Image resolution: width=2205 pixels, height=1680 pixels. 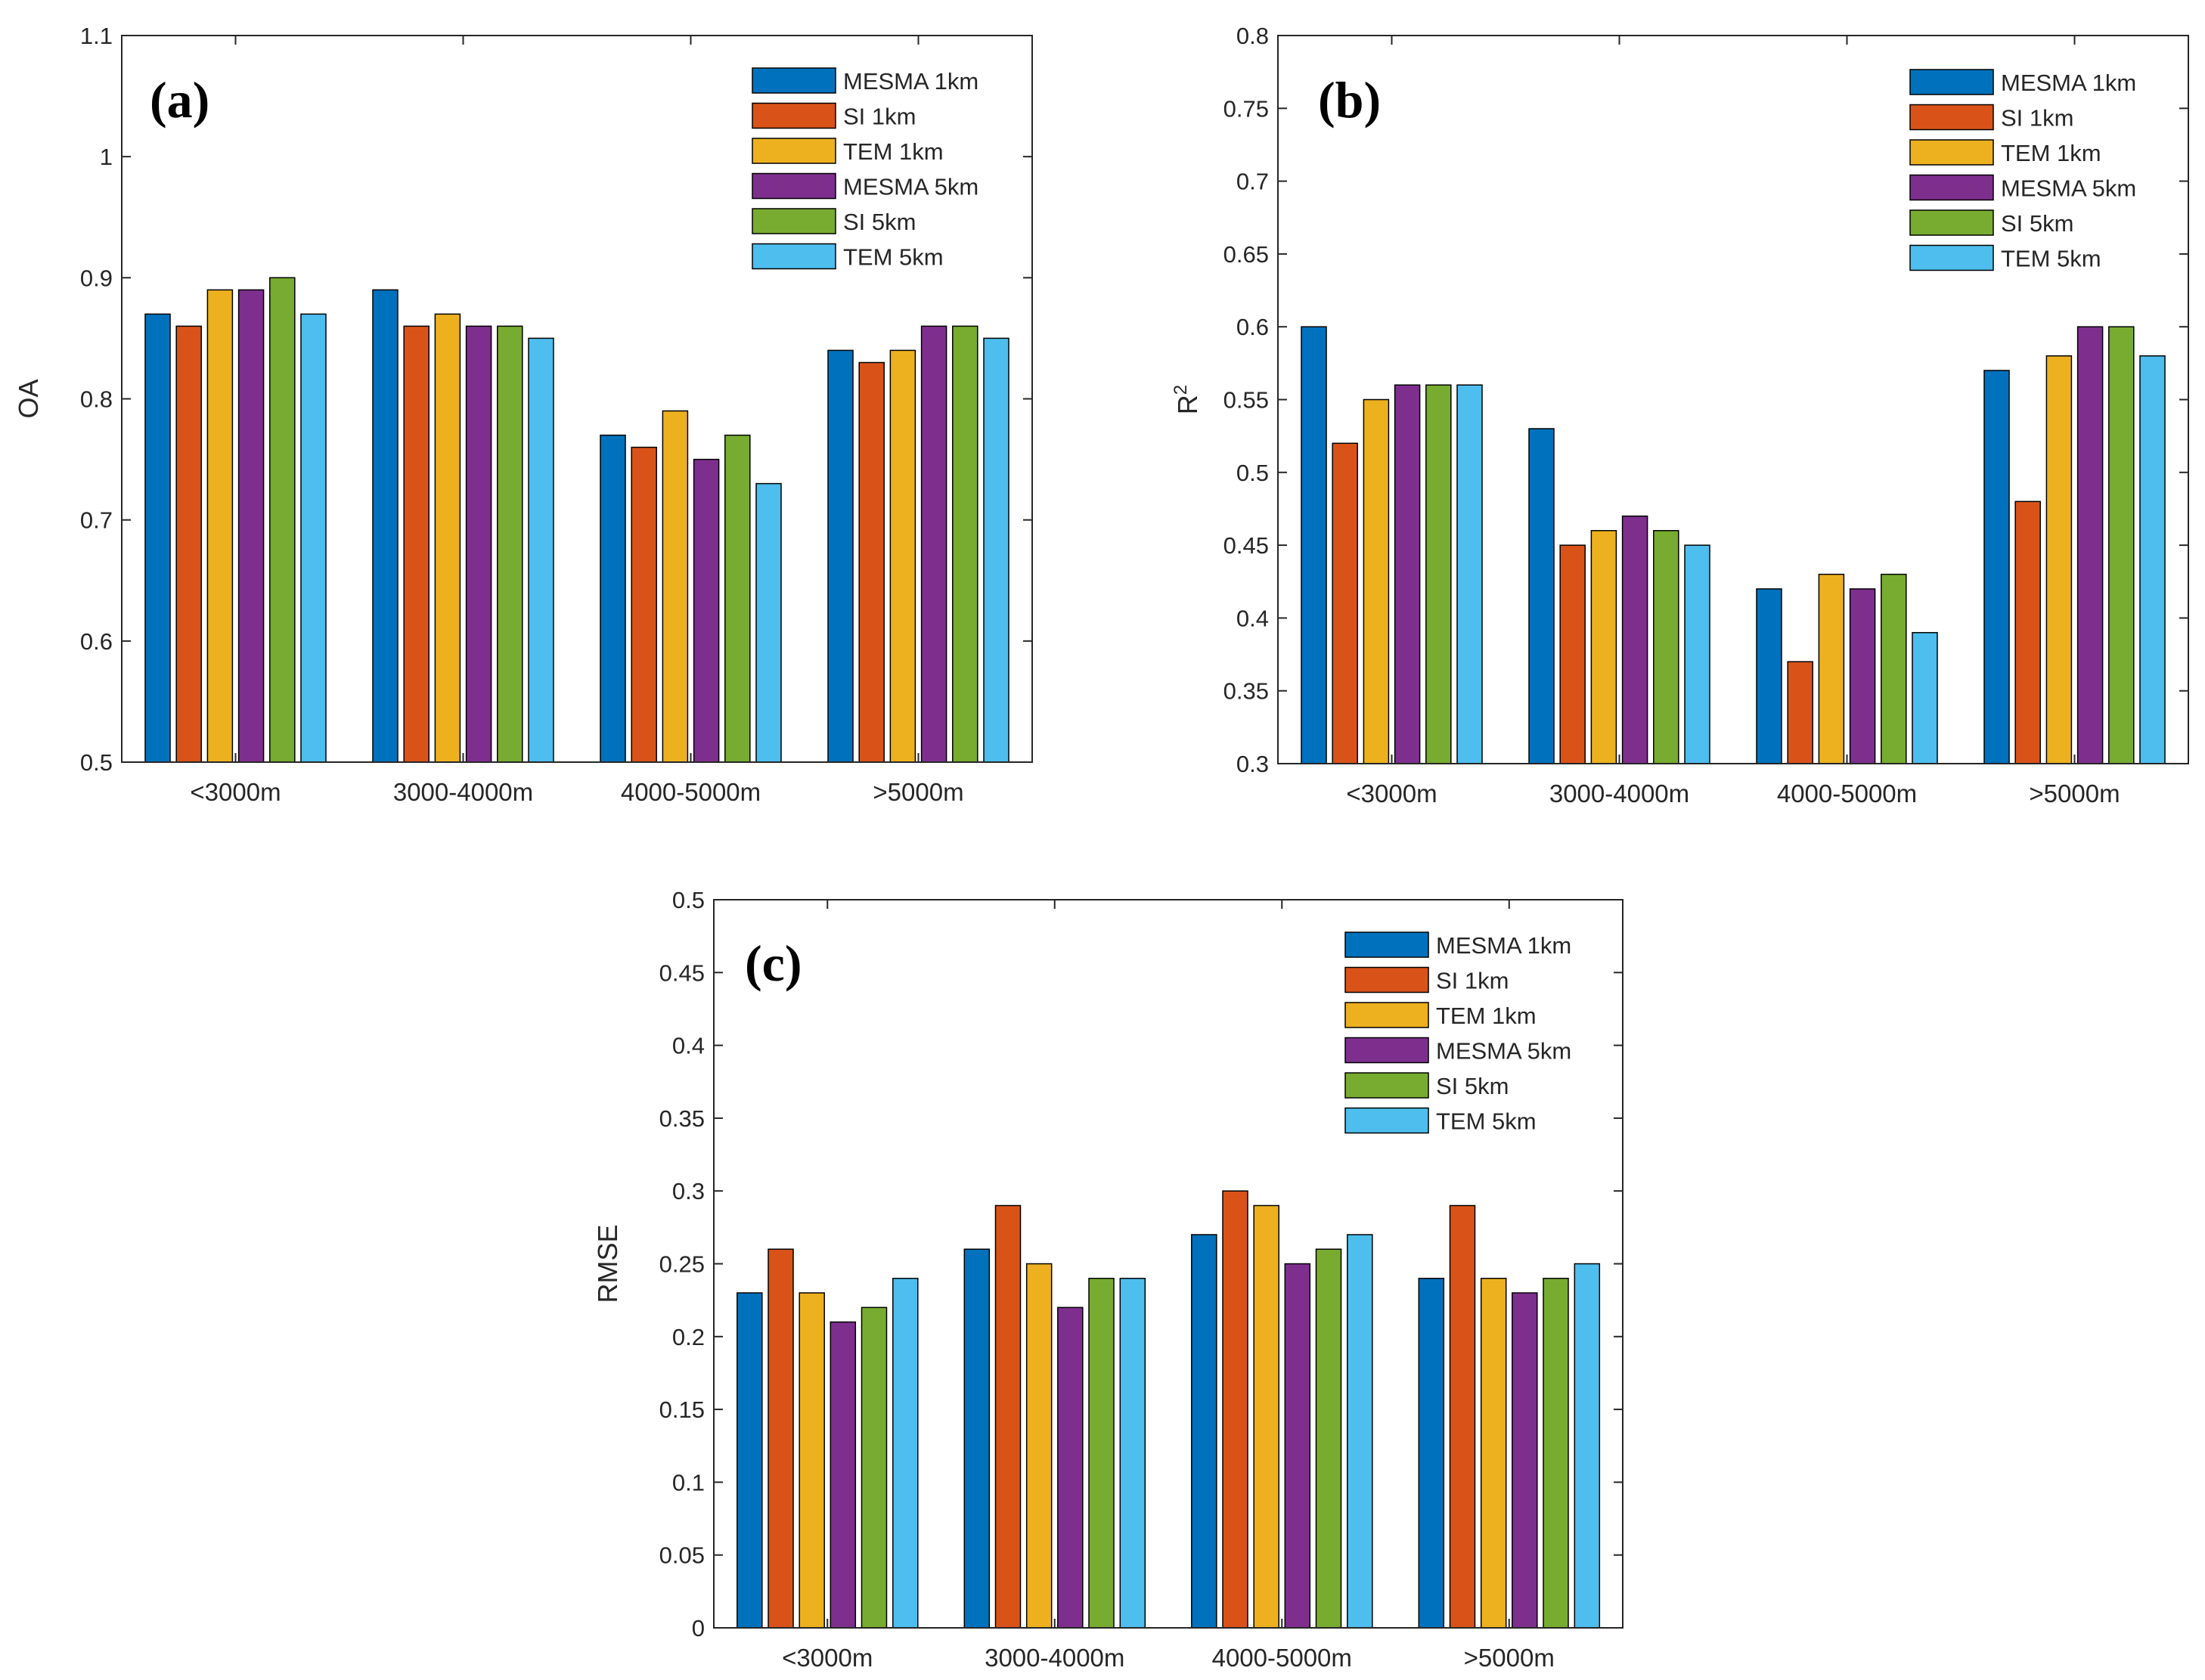 I want to click on y-tick-label: 1.1, so click(x=97, y=36).